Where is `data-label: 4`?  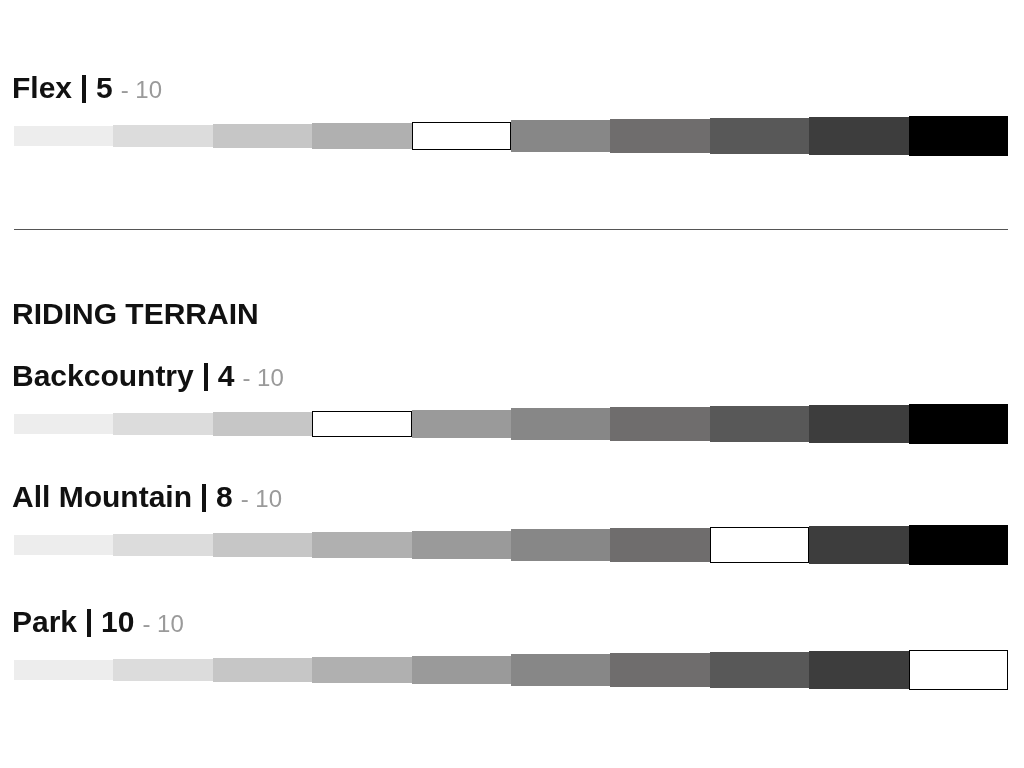 data-label: 4 is located at coordinates (226, 375).